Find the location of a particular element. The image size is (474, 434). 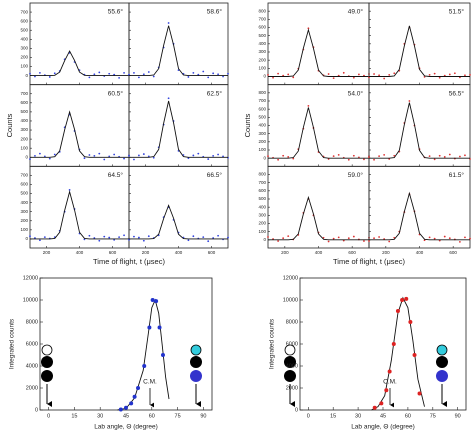

panel-label: 61.5° is located at coordinates (457, 175).